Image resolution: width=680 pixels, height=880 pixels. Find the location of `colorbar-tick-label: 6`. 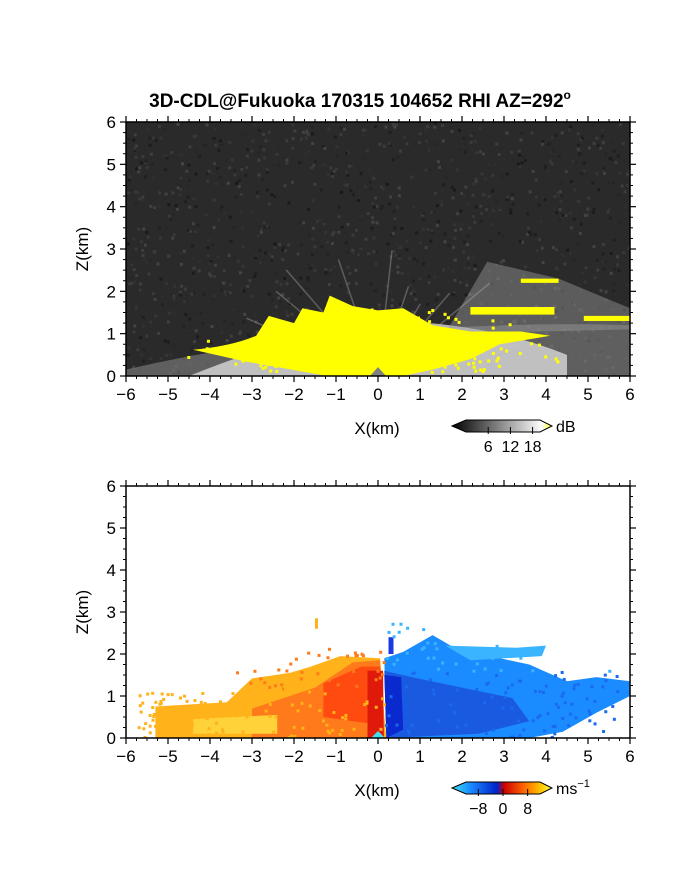

colorbar-tick-label: 6 is located at coordinates (488, 447).